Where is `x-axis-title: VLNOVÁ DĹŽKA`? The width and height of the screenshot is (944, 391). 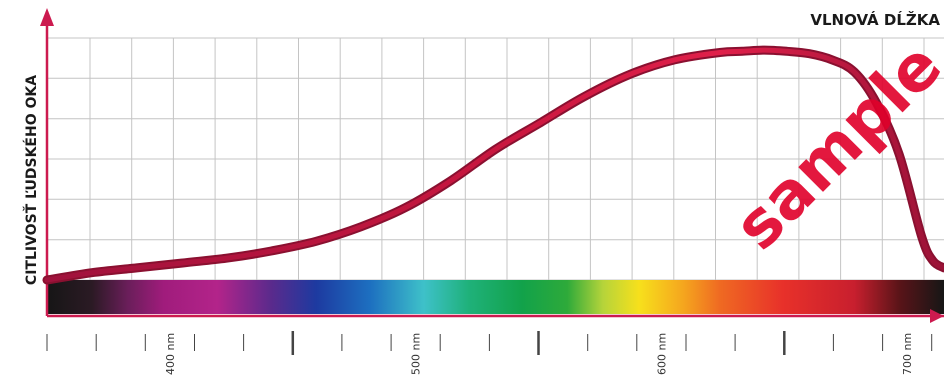
x-axis-title: VLNOVÁ DĹŽKA is located at coordinates (875, 19).